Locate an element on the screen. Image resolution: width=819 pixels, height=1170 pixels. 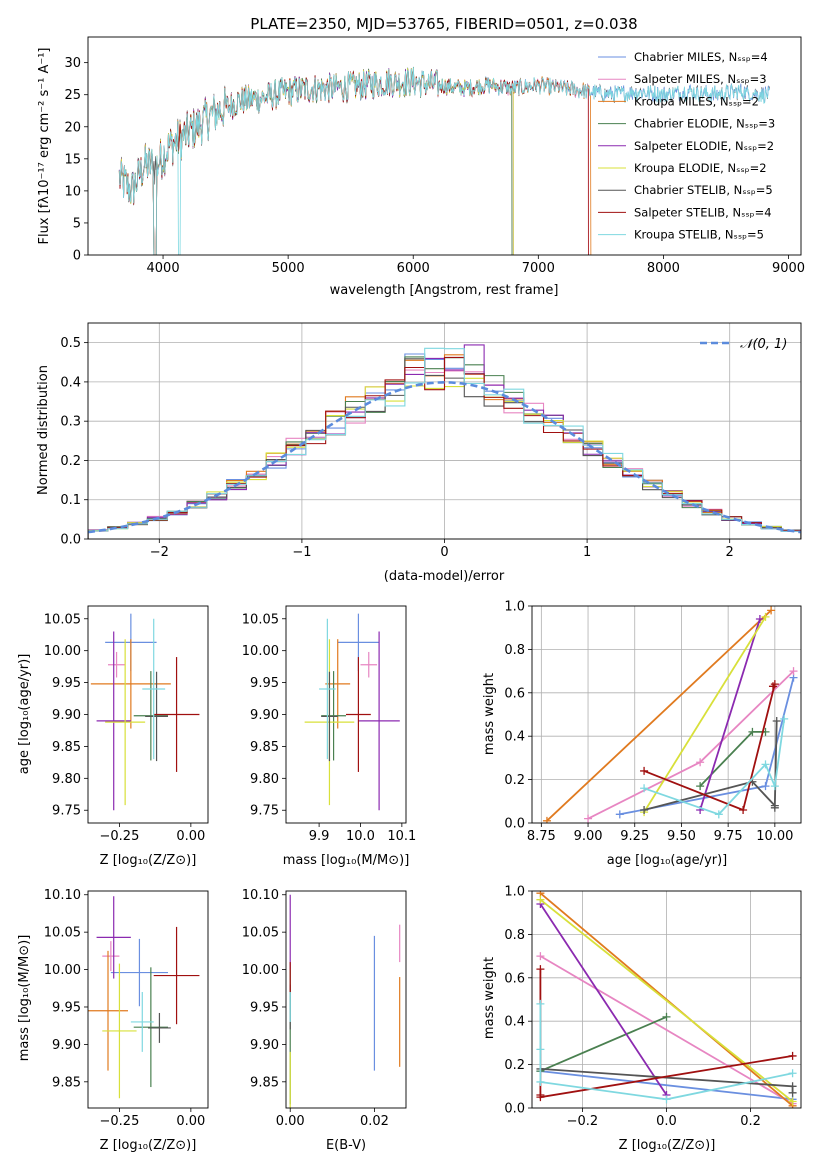
x-tick-label: 10.1 is located at coordinates (401, 836).